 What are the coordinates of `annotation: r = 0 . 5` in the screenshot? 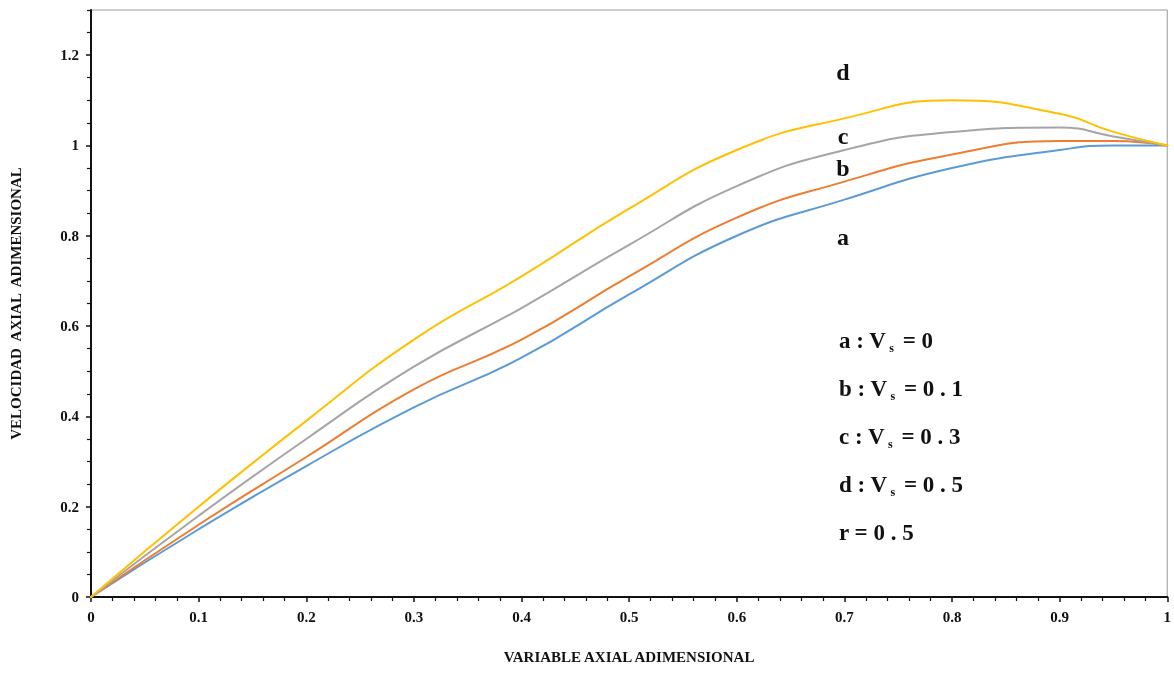 It's located at (876, 532).